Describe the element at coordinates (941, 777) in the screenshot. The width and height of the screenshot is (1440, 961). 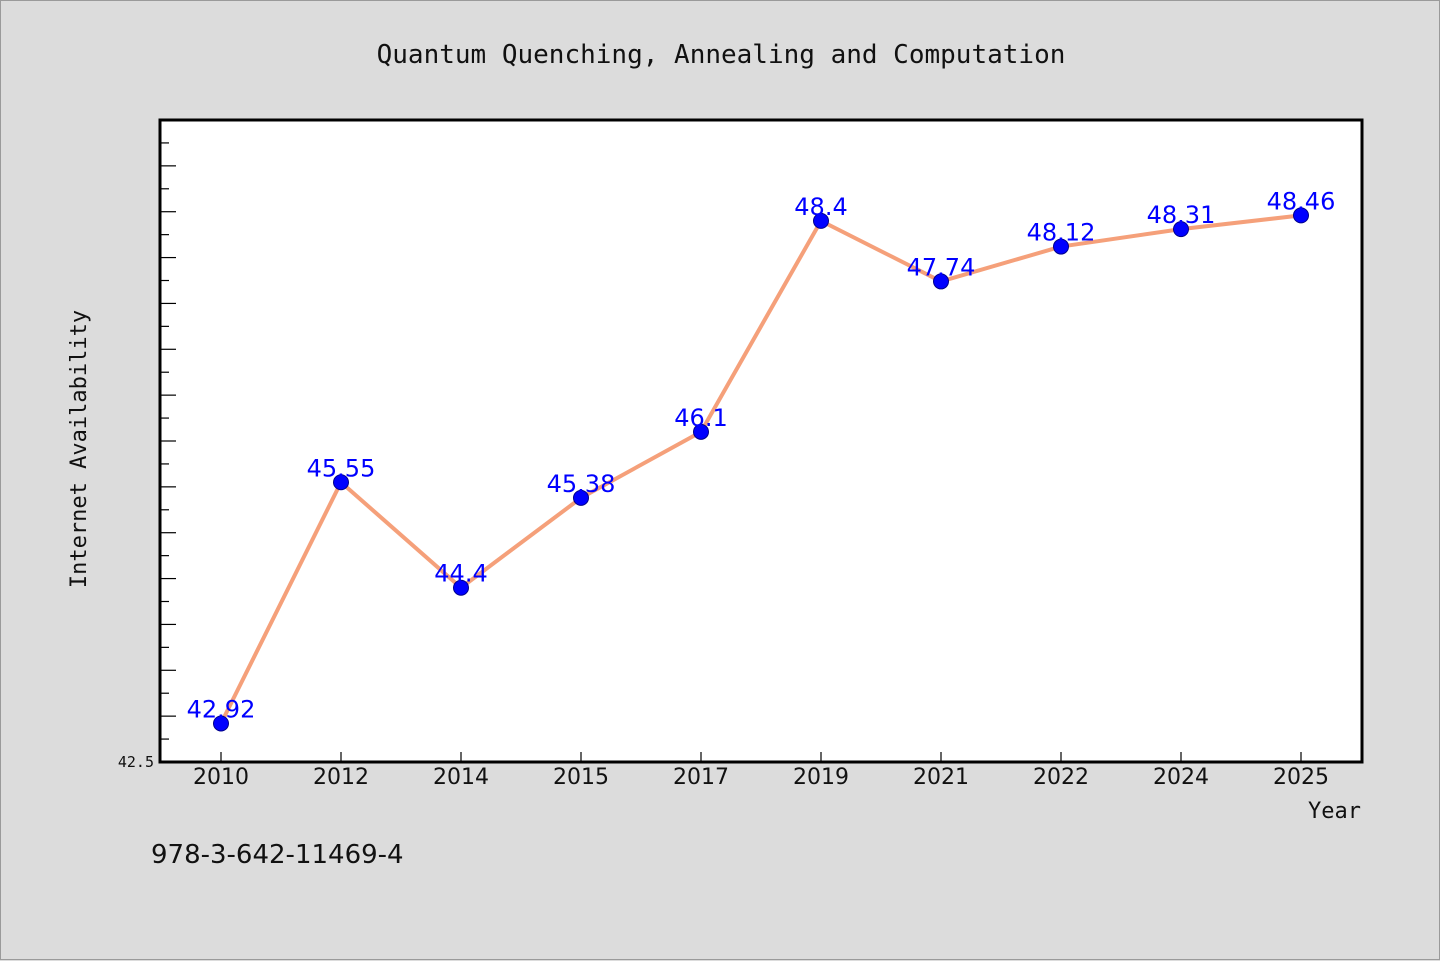
I see `x-tick-label: 2021` at that location.